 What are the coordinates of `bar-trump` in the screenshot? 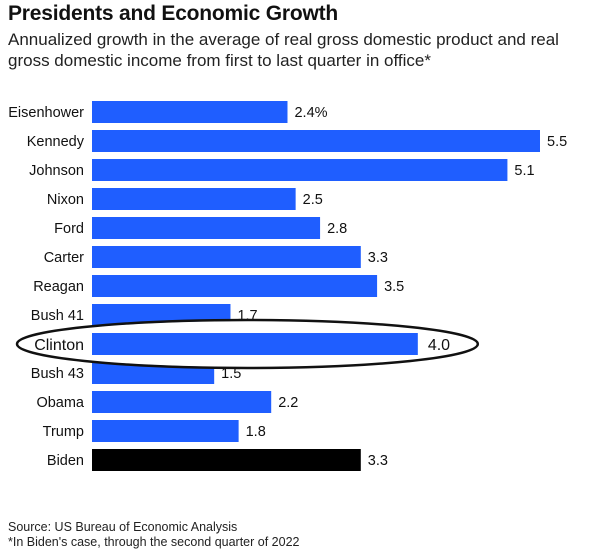 It's located at (165, 431).